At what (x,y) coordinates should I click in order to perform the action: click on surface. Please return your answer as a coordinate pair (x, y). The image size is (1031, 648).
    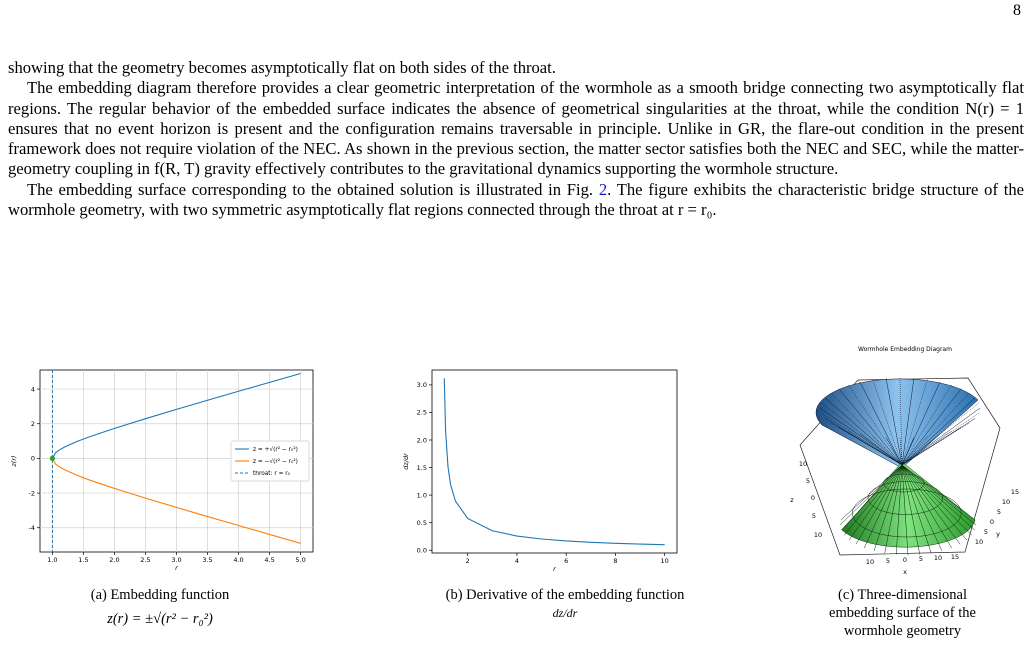
    Looking at the image, I should click on (898, 466).